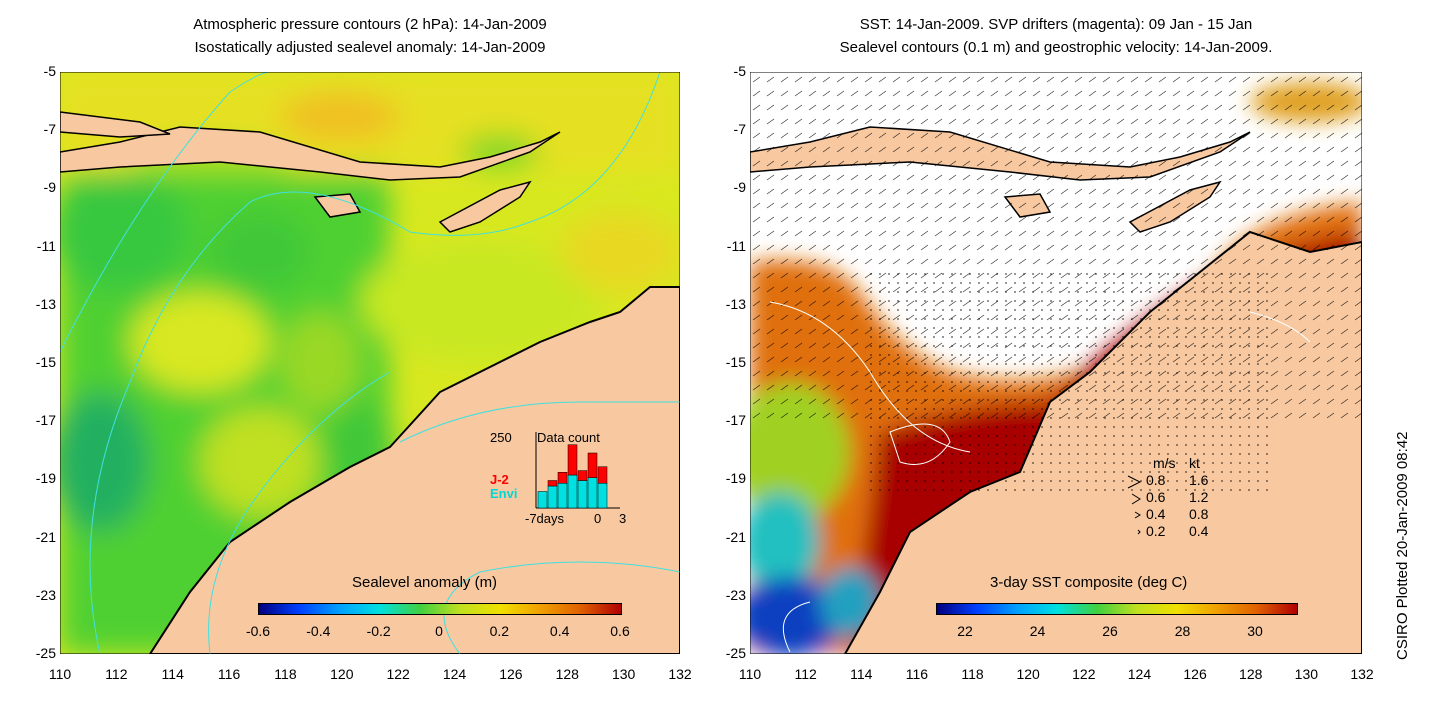  Describe the element at coordinates (1182, 631) in the screenshot. I see `colorbar-tick: 28` at that location.